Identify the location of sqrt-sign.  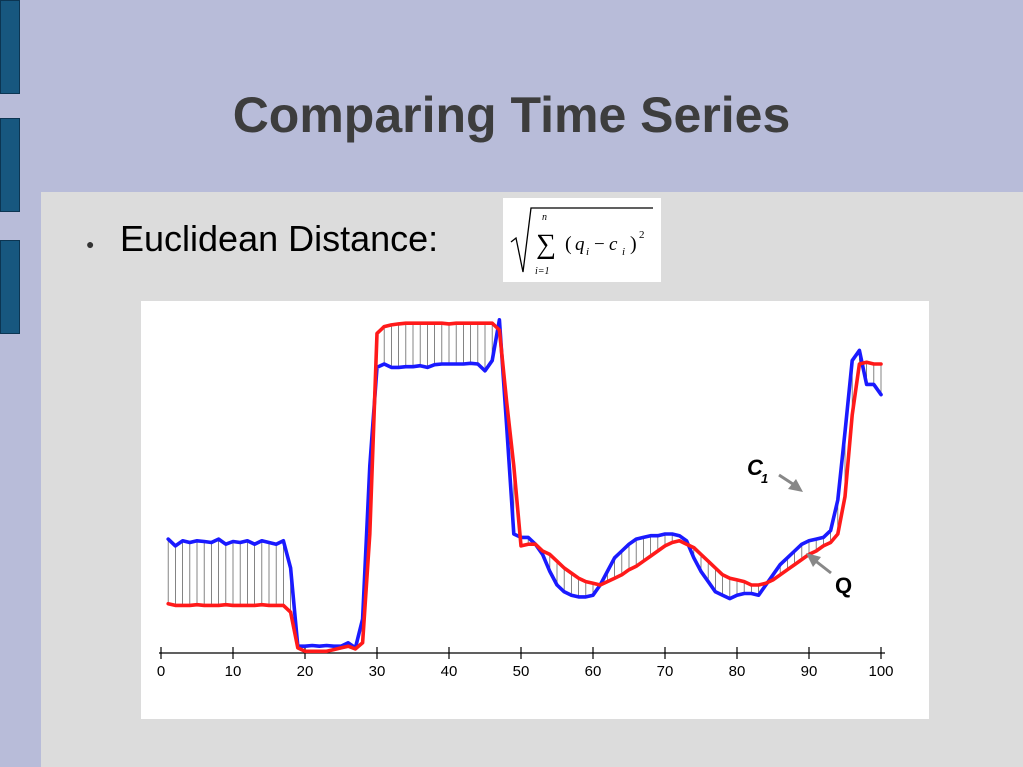
(581, 240).